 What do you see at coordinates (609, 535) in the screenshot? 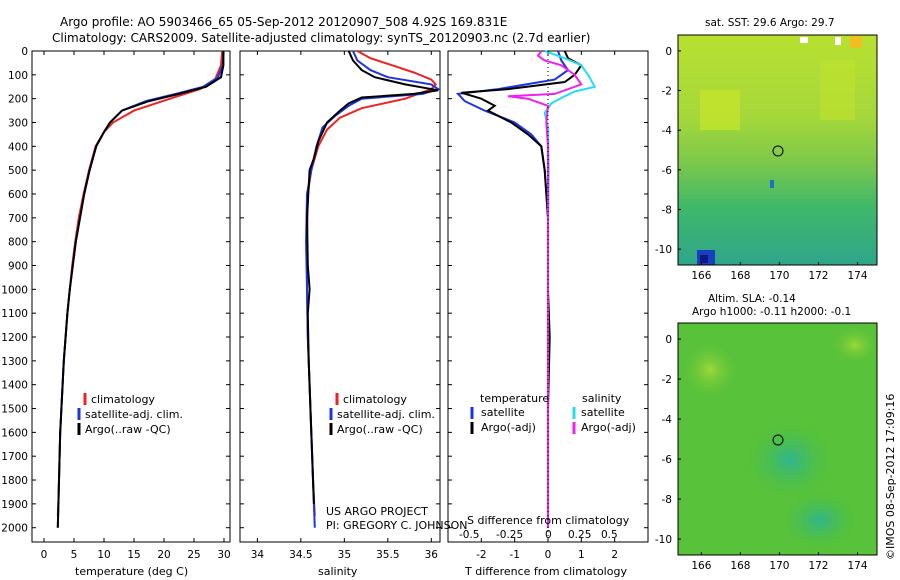
I see `s-tick-label: 0.5` at bounding box center [609, 535].